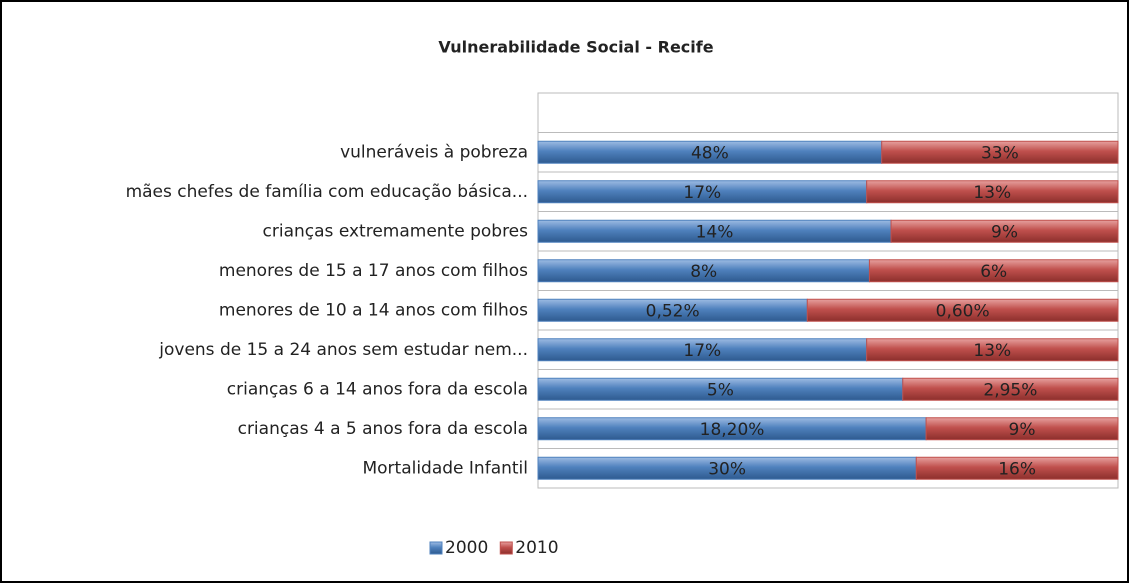 The image size is (1129, 583). I want to click on data-label: 16%, so click(1017, 469).